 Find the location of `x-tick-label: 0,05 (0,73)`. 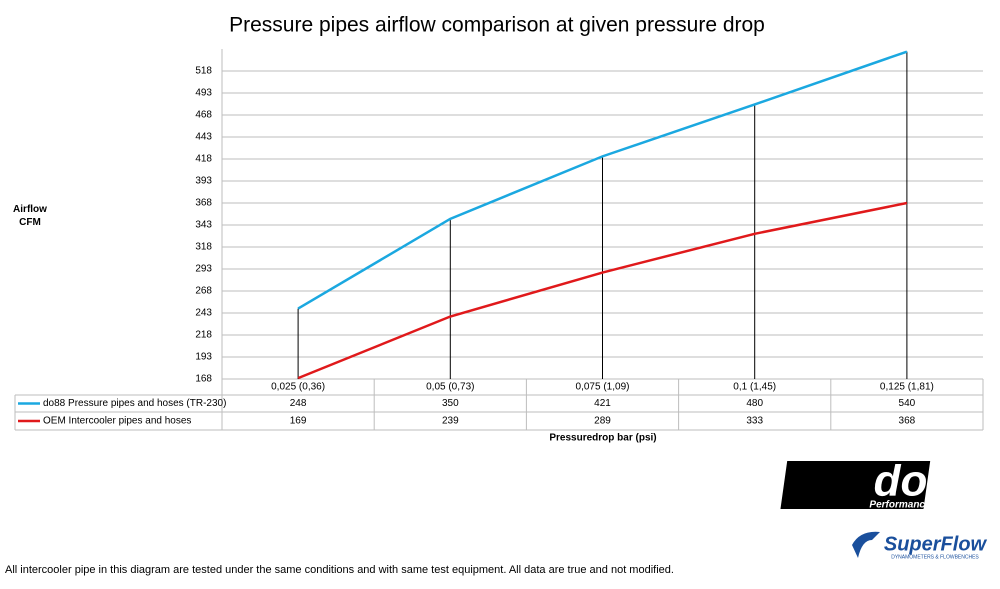

x-tick-label: 0,05 (0,73) is located at coordinates (450, 387).